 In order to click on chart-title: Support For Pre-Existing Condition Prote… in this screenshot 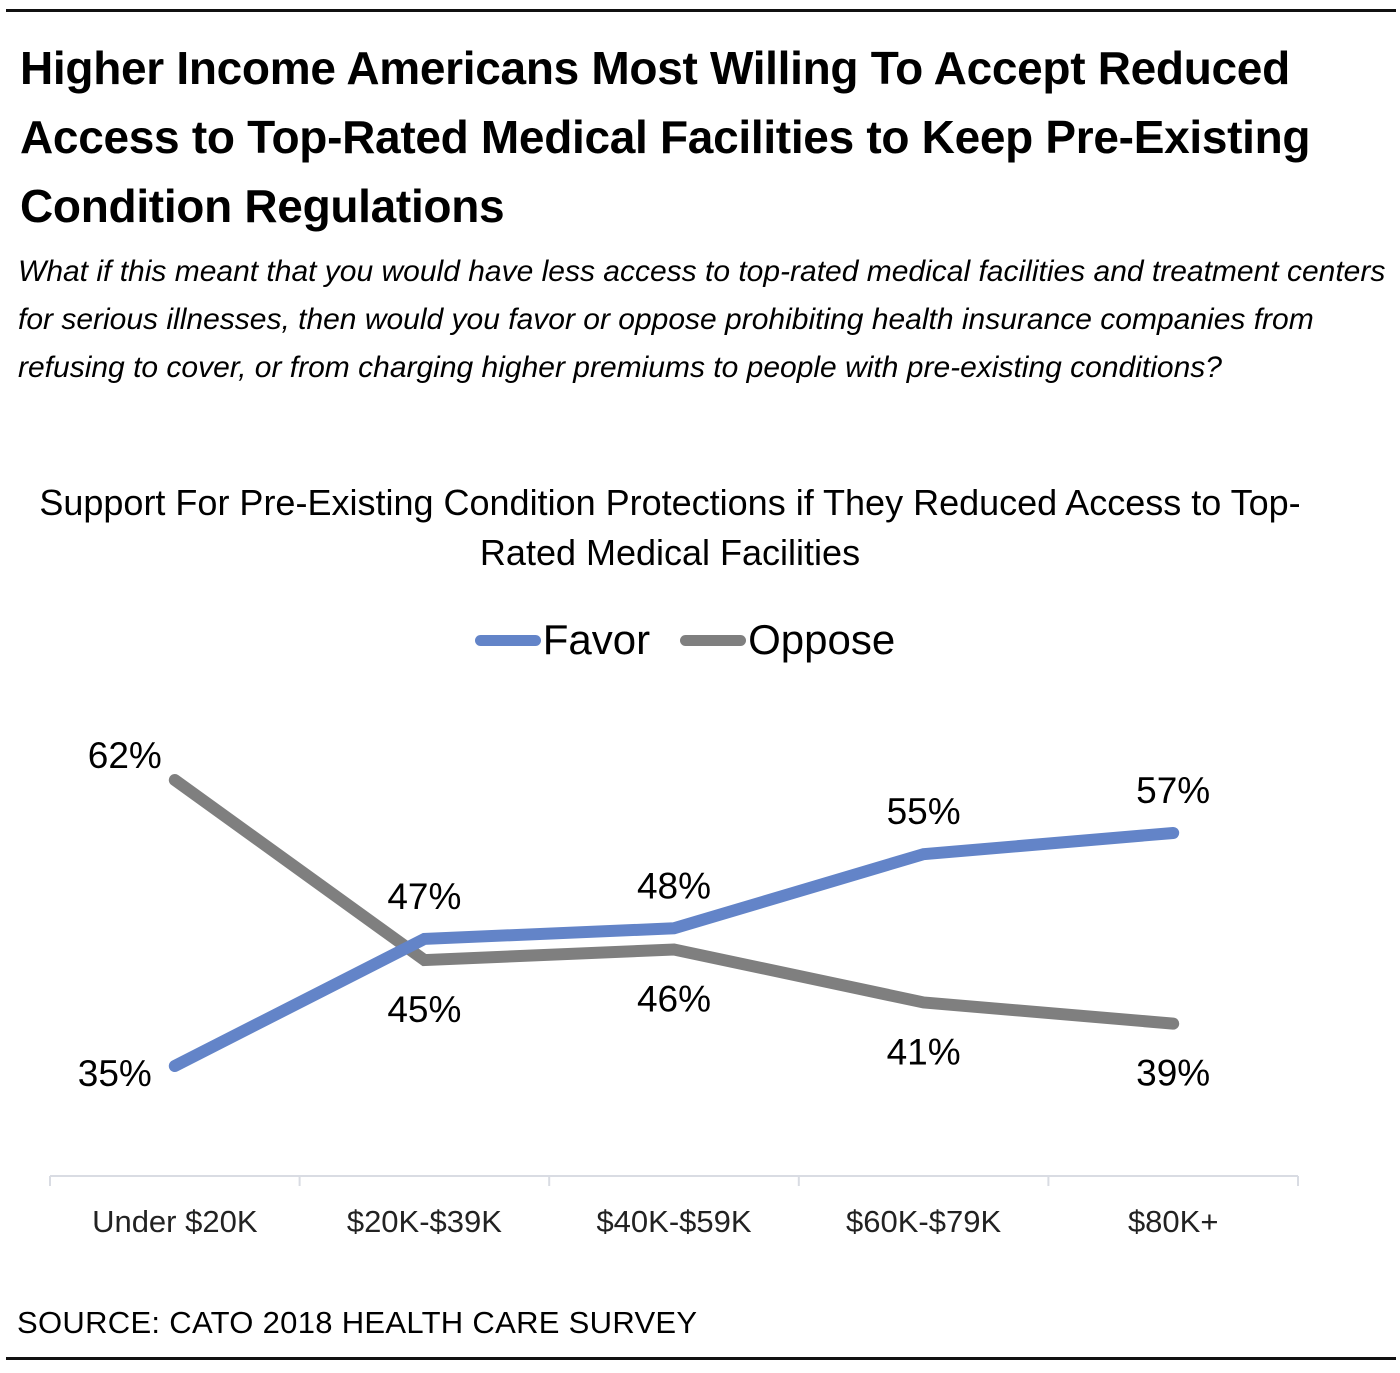, I will do `click(670, 527)`.